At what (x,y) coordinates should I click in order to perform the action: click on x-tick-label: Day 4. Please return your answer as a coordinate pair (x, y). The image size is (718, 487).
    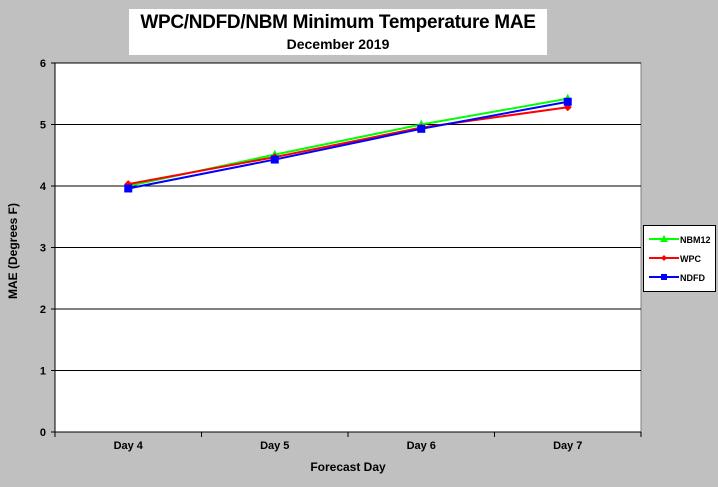
    Looking at the image, I should click on (129, 446).